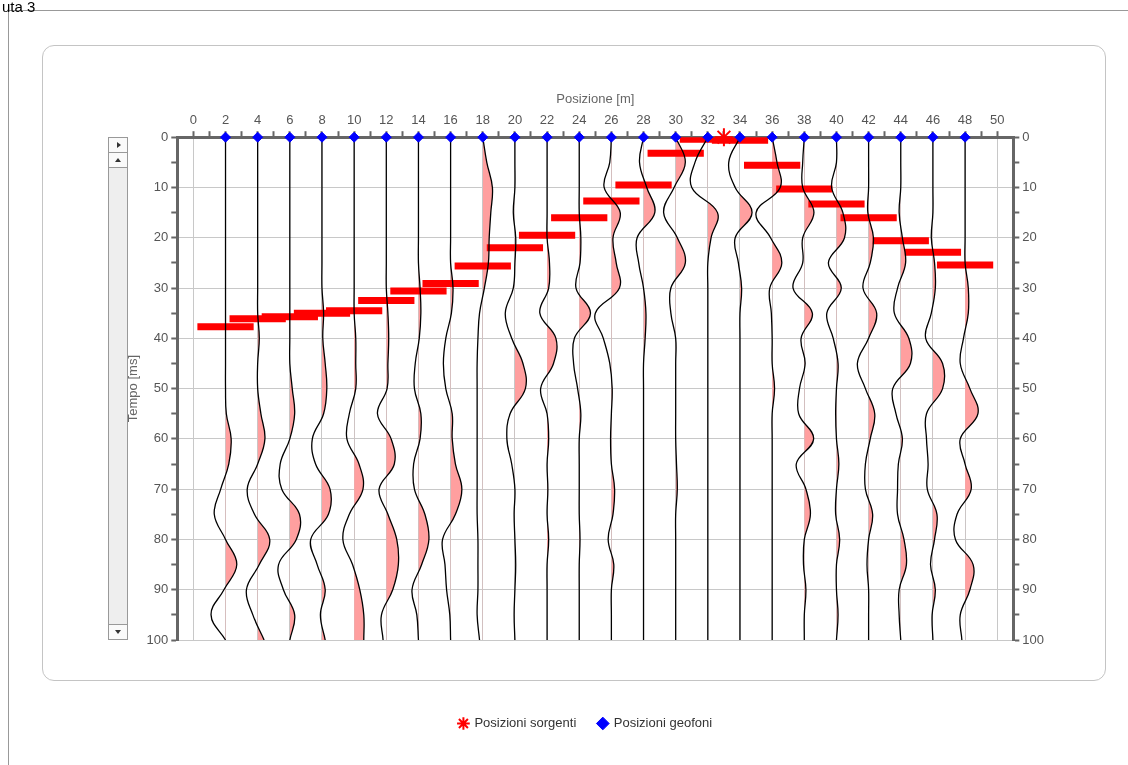 The width and height of the screenshot is (1128, 765). I want to click on y2-tick-label: 80, so click(1029, 539).